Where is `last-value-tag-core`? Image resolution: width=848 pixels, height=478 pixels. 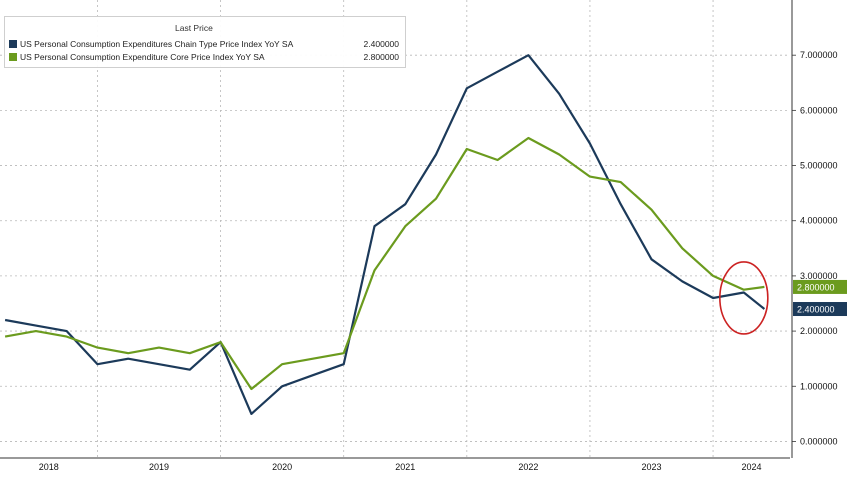
last-value-tag-core is located at coordinates (820, 286).